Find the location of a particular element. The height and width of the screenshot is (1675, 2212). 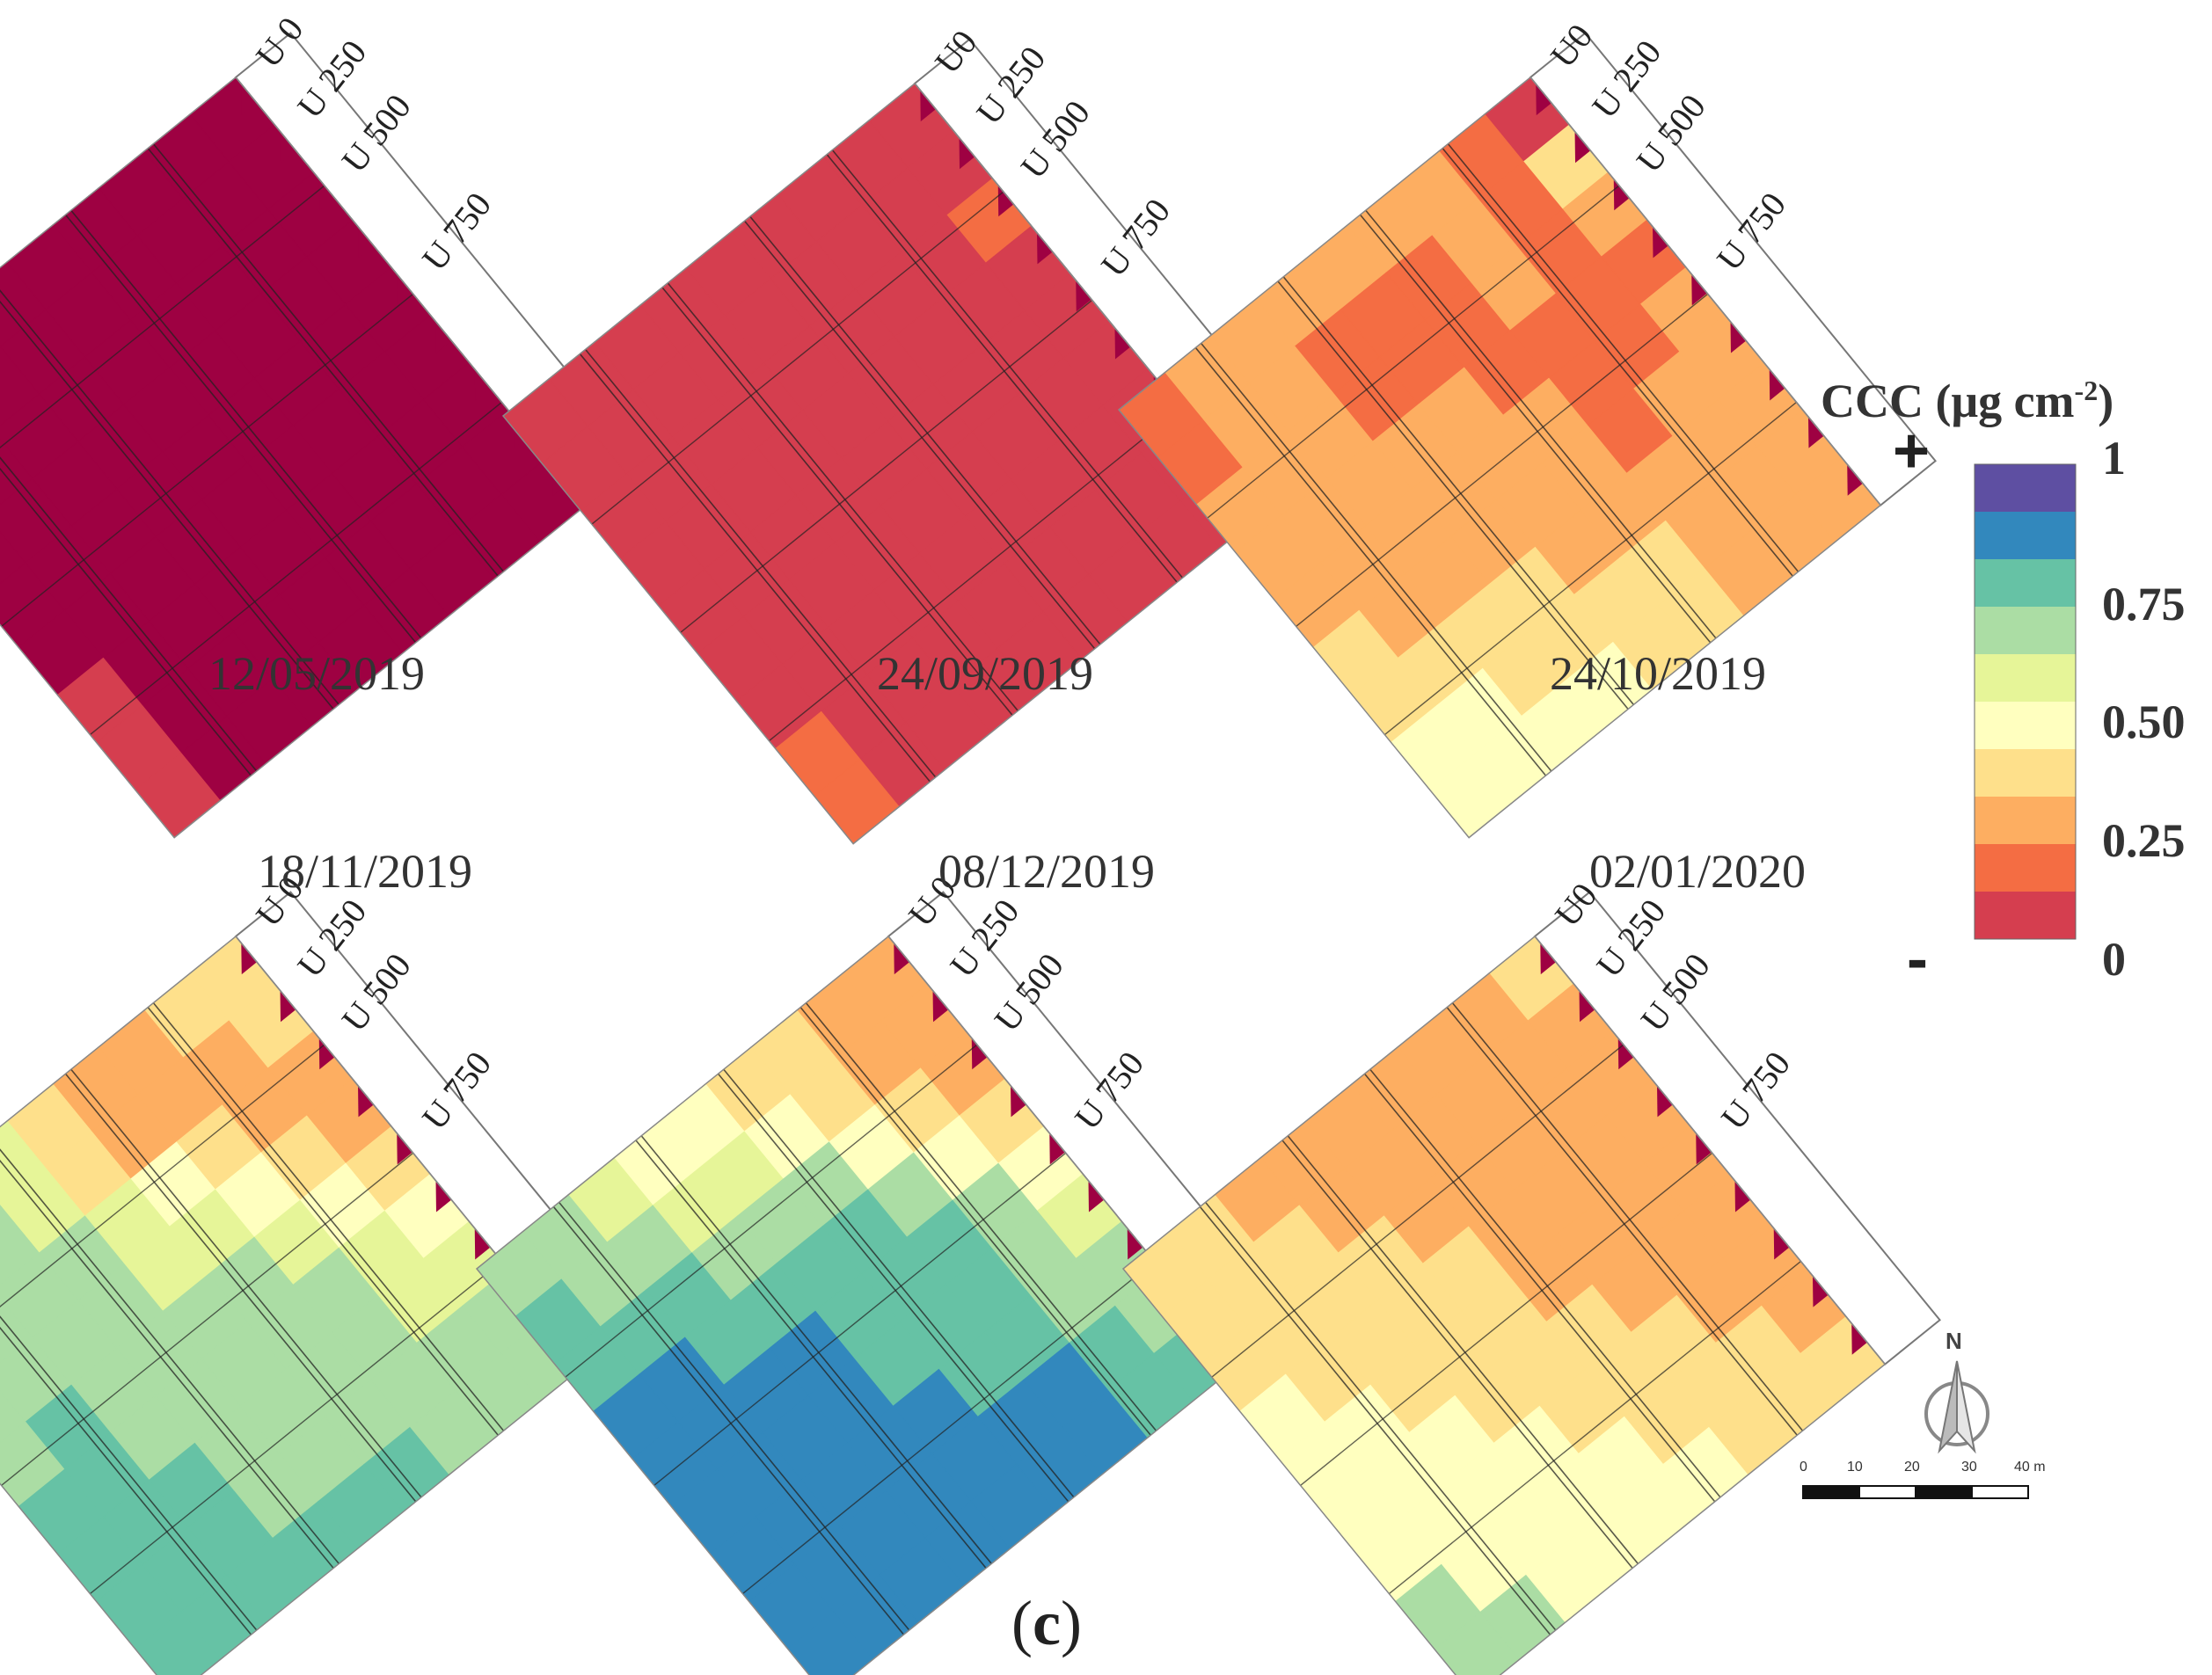

scale-tick-30: 30 is located at coordinates (1969, 1468).